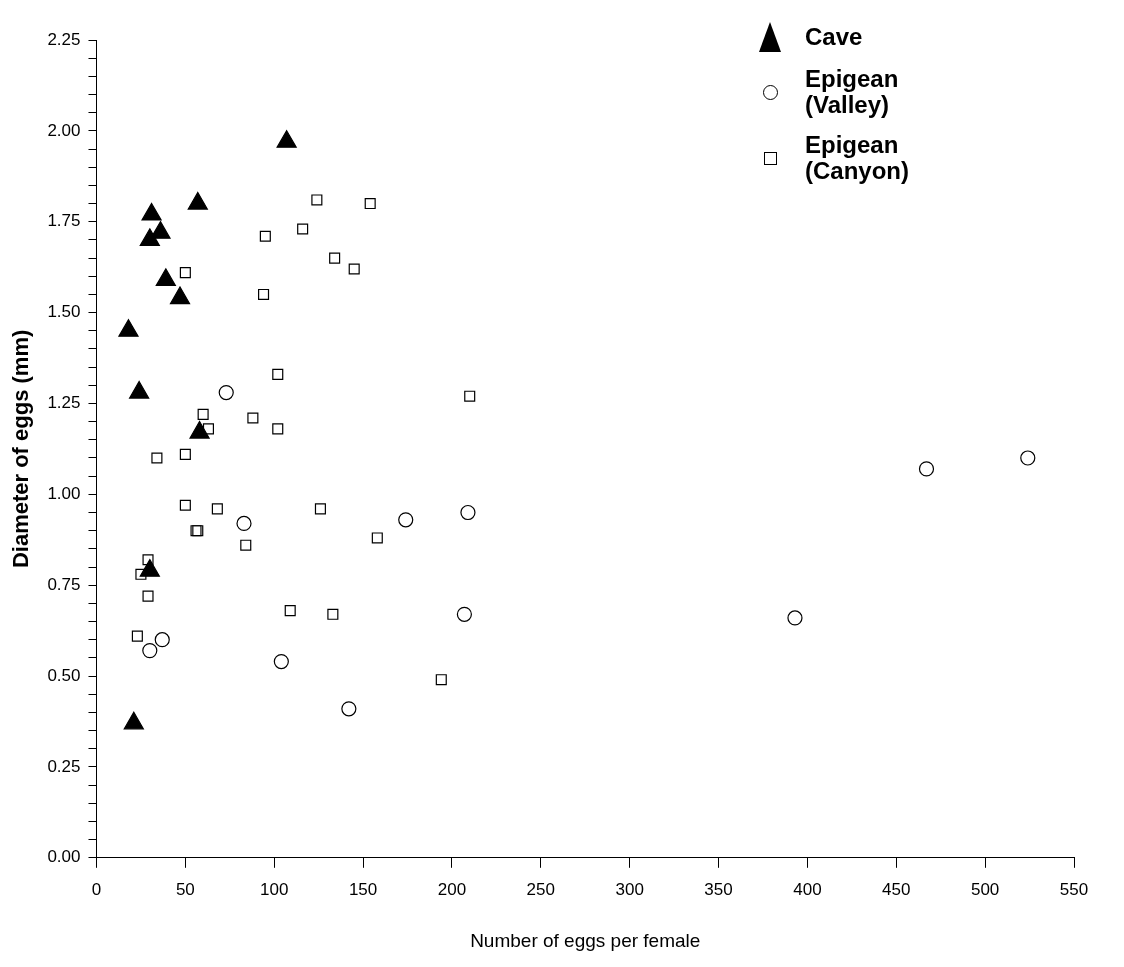  Describe the element at coordinates (64, 584) in the screenshot. I see `y-tick-label: 0.75` at that location.